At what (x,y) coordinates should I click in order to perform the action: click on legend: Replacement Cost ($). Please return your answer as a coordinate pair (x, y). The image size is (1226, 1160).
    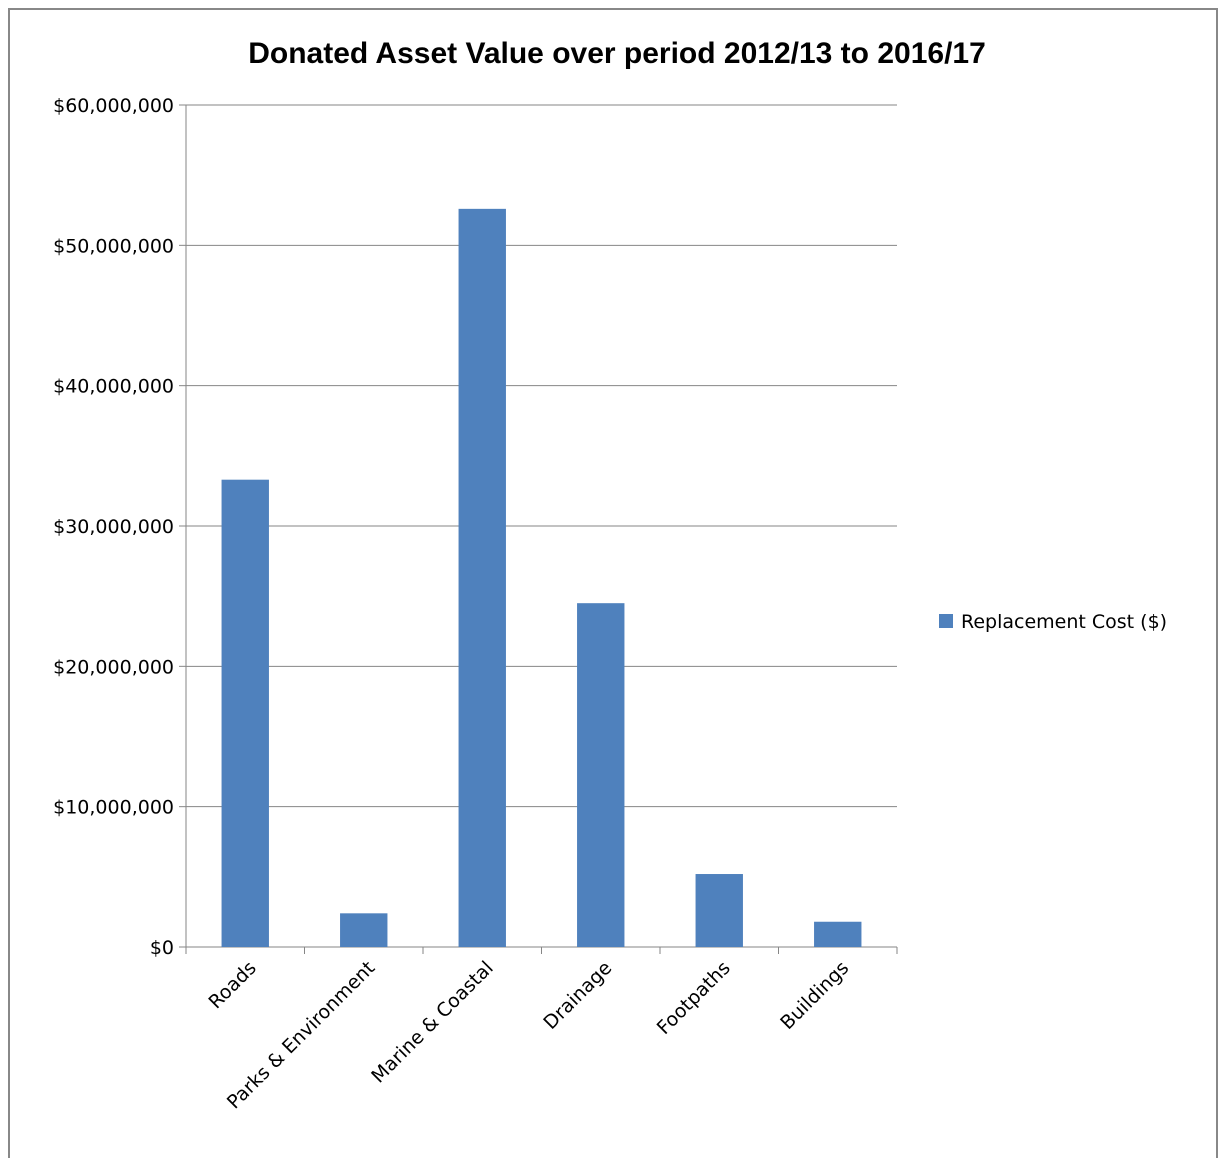
    Looking at the image, I should click on (1053, 622).